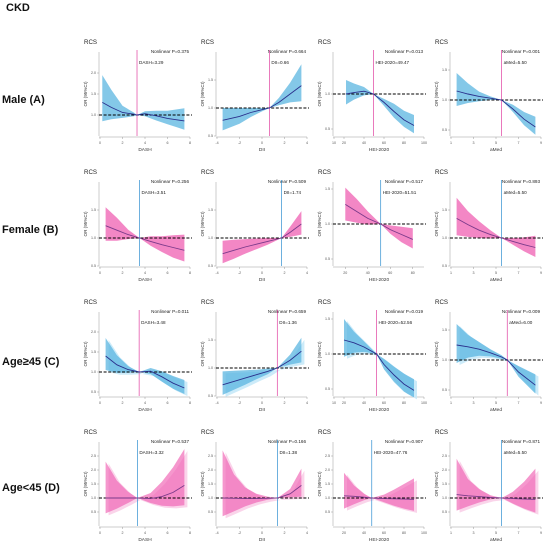 Image resolution: width=550 pixels, height=548 pixels. Describe the element at coordinates (151, 62) in the screenshot. I see `median-reference-label: DASH=3.29` at that location.